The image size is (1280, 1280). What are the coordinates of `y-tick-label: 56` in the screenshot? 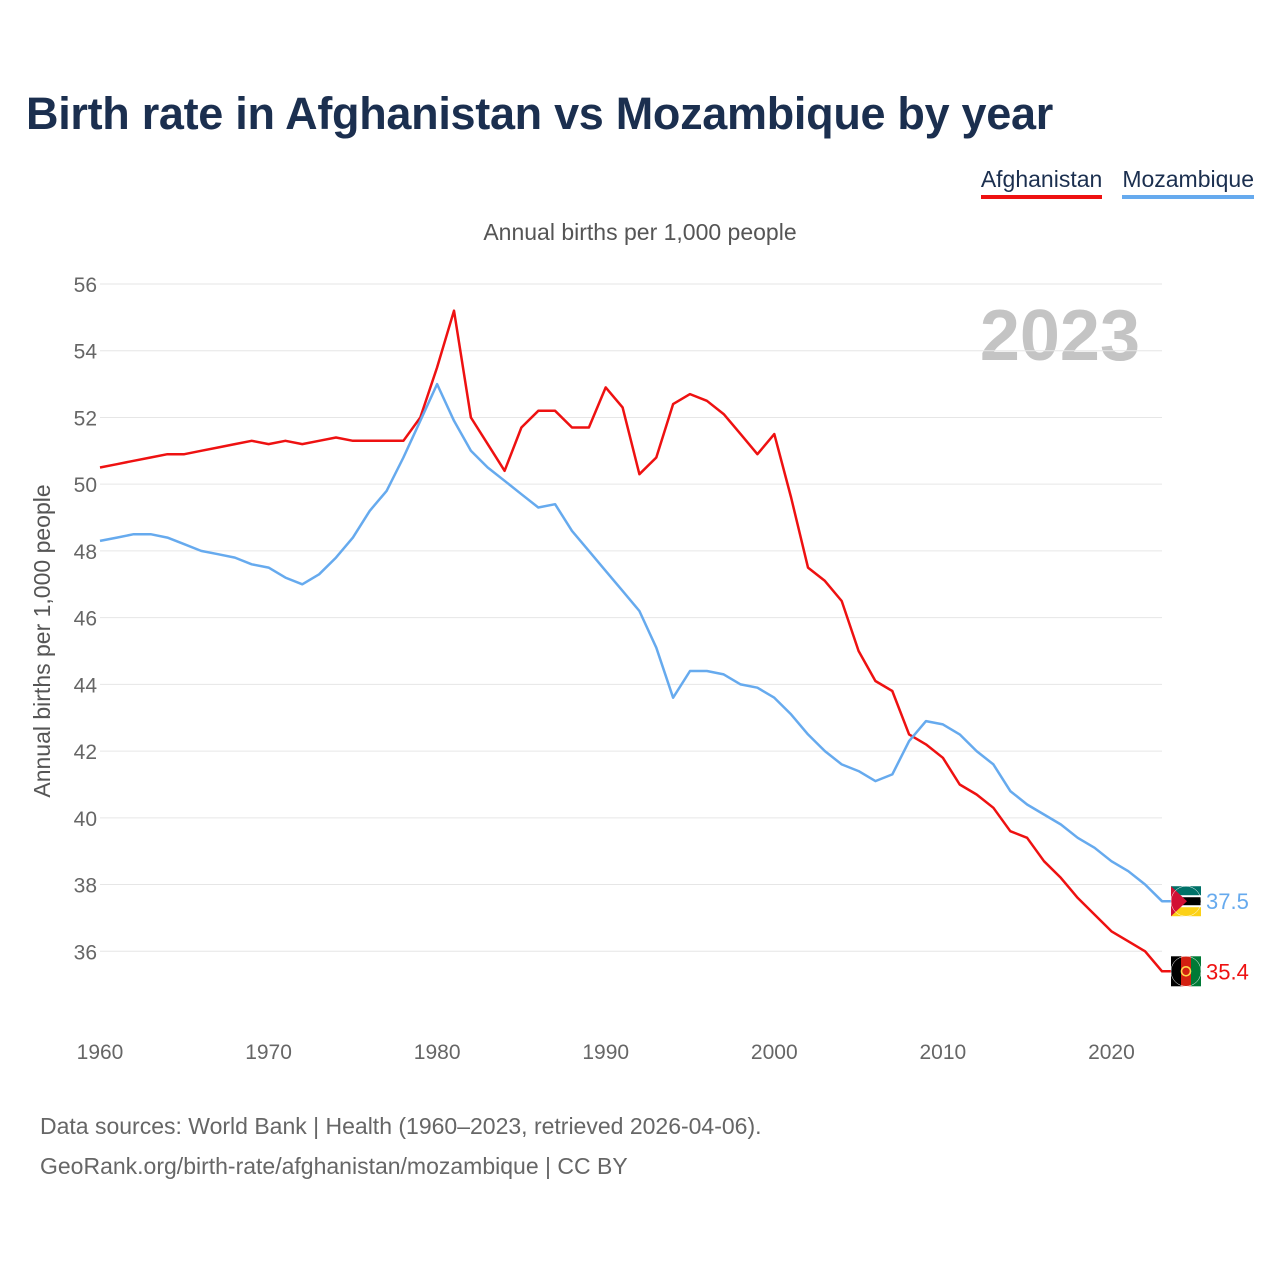 It's located at (85, 285).